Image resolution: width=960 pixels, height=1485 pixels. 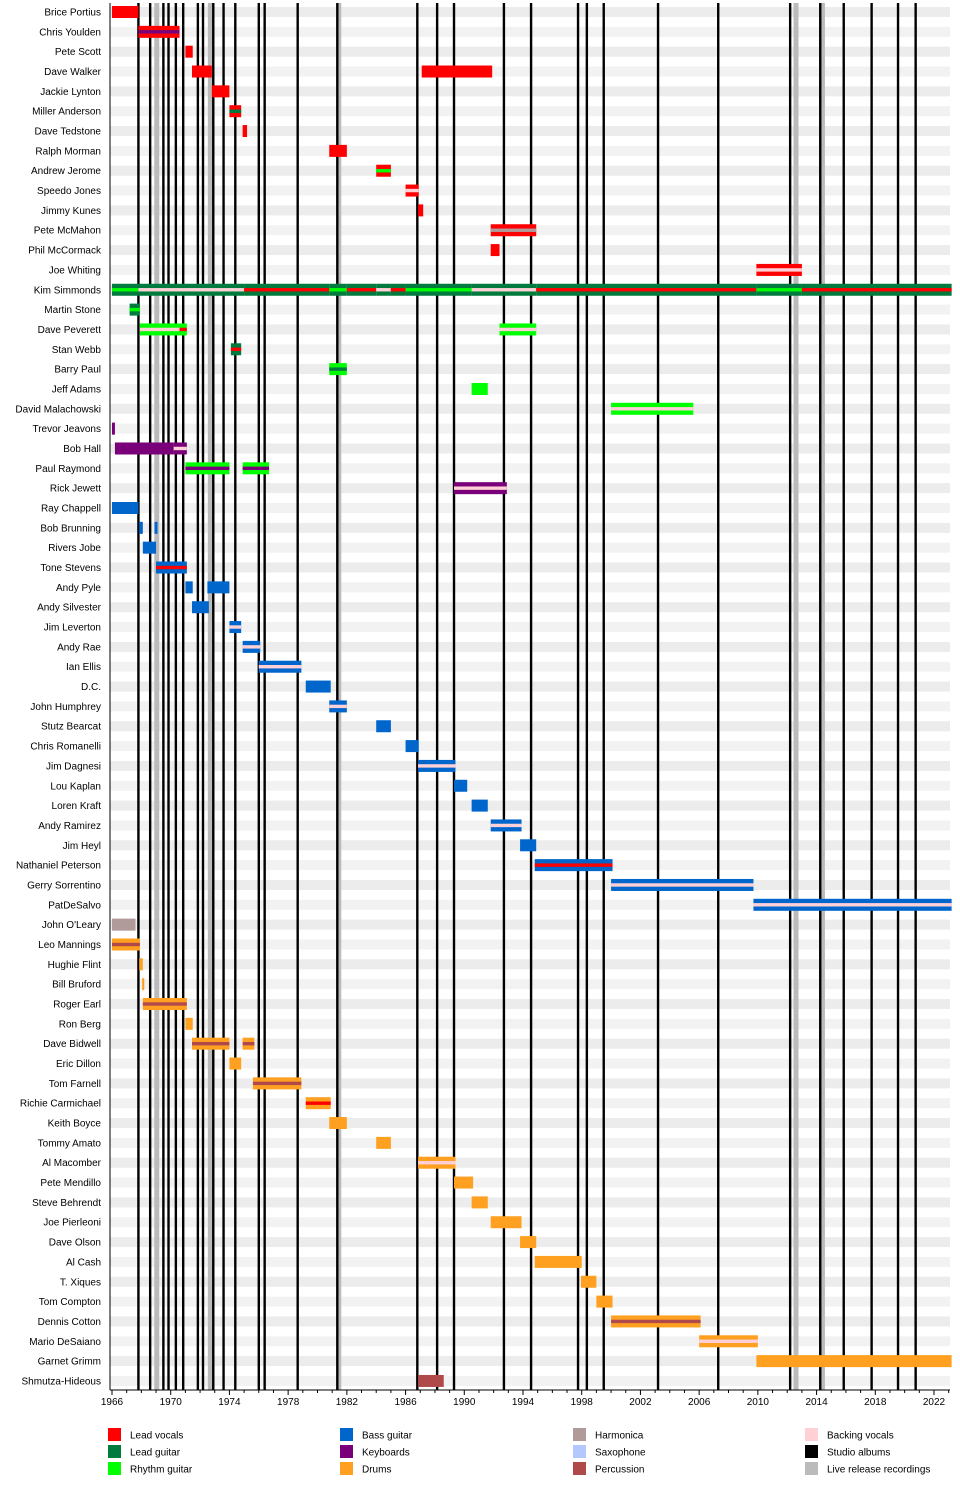 I want to click on member-label: Keith Boyce, so click(x=75, y=1124).